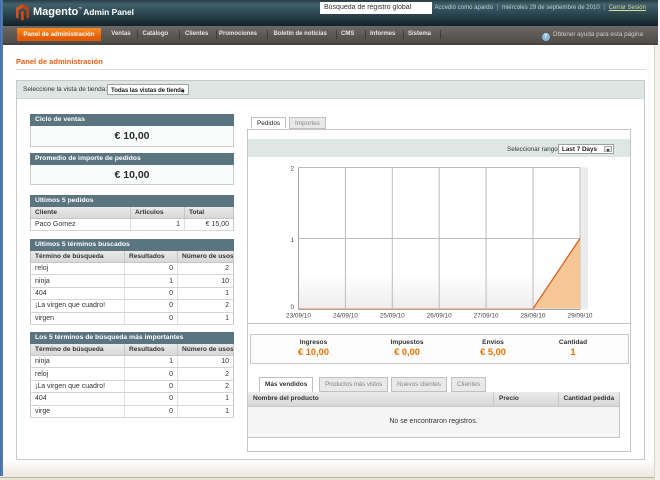 Image resolution: width=660 pixels, height=480 pixels. Describe the element at coordinates (580, 316) in the screenshot. I see `svg-text: 29/09/10` at that location.